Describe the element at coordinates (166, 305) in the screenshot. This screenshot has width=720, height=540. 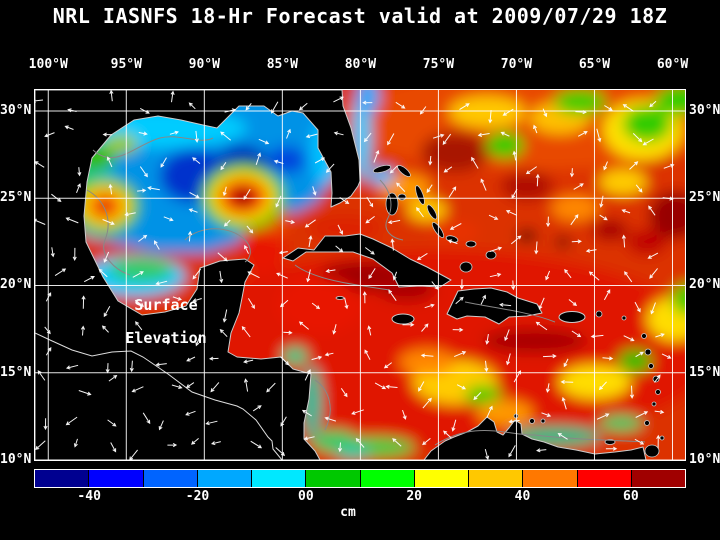
I see `map-caption-line1: Surface` at that location.